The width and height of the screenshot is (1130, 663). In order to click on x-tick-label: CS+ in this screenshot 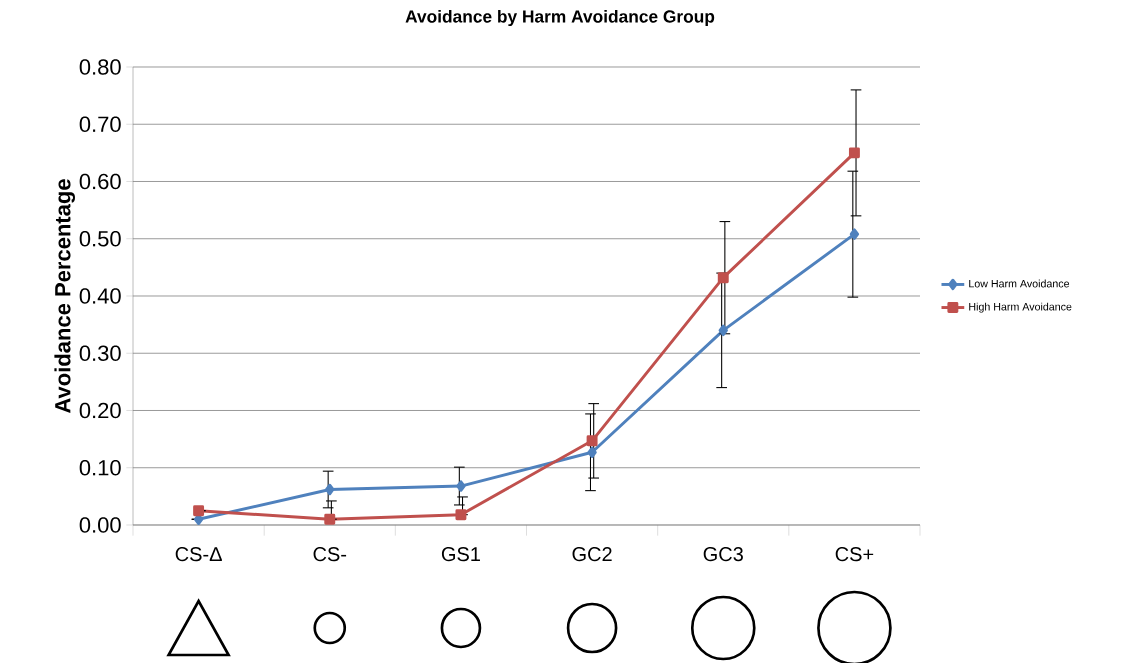, I will do `click(854, 554)`.